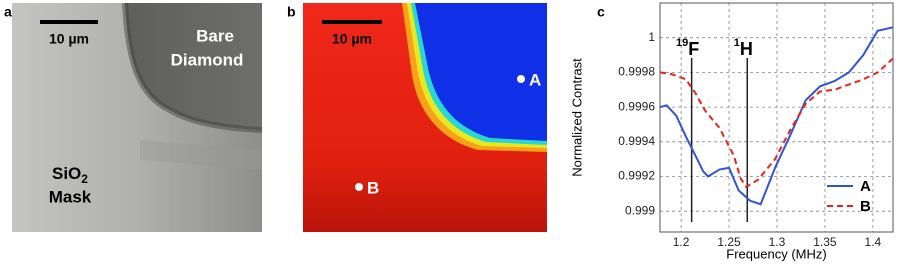 This screenshot has width=899, height=269. I want to click on subscript: 2, so click(84, 179).